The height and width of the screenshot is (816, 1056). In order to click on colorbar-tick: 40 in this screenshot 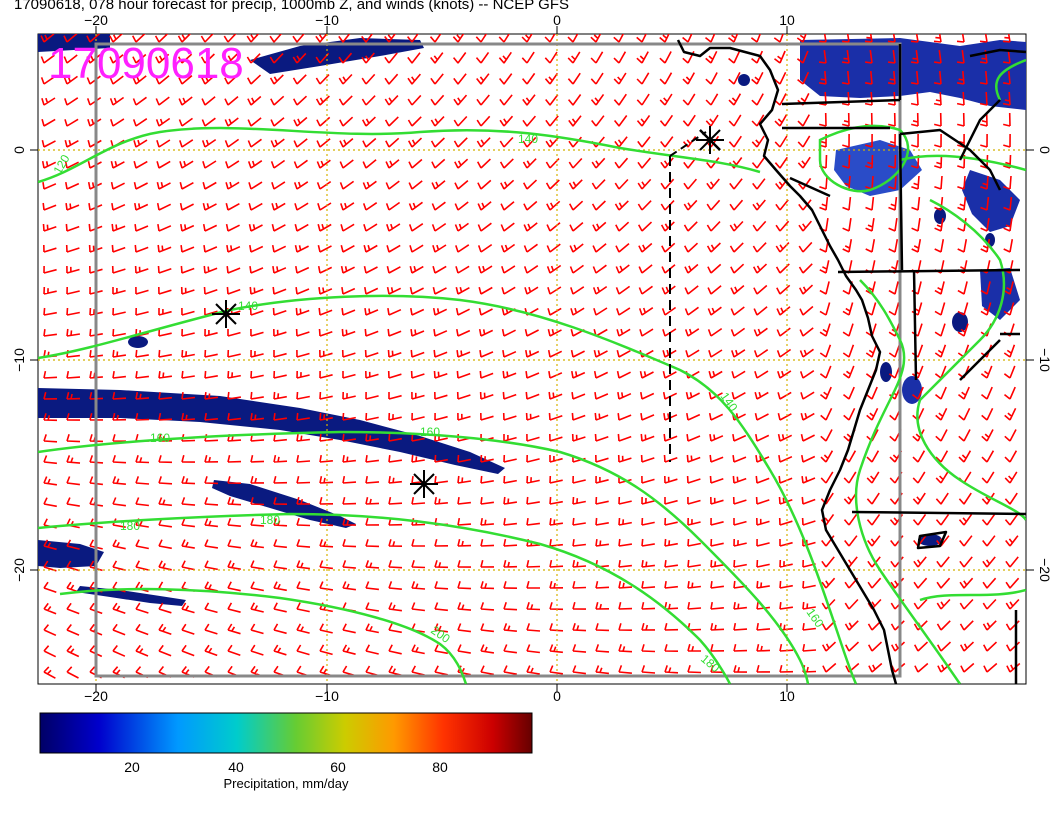, I will do `click(236, 767)`.